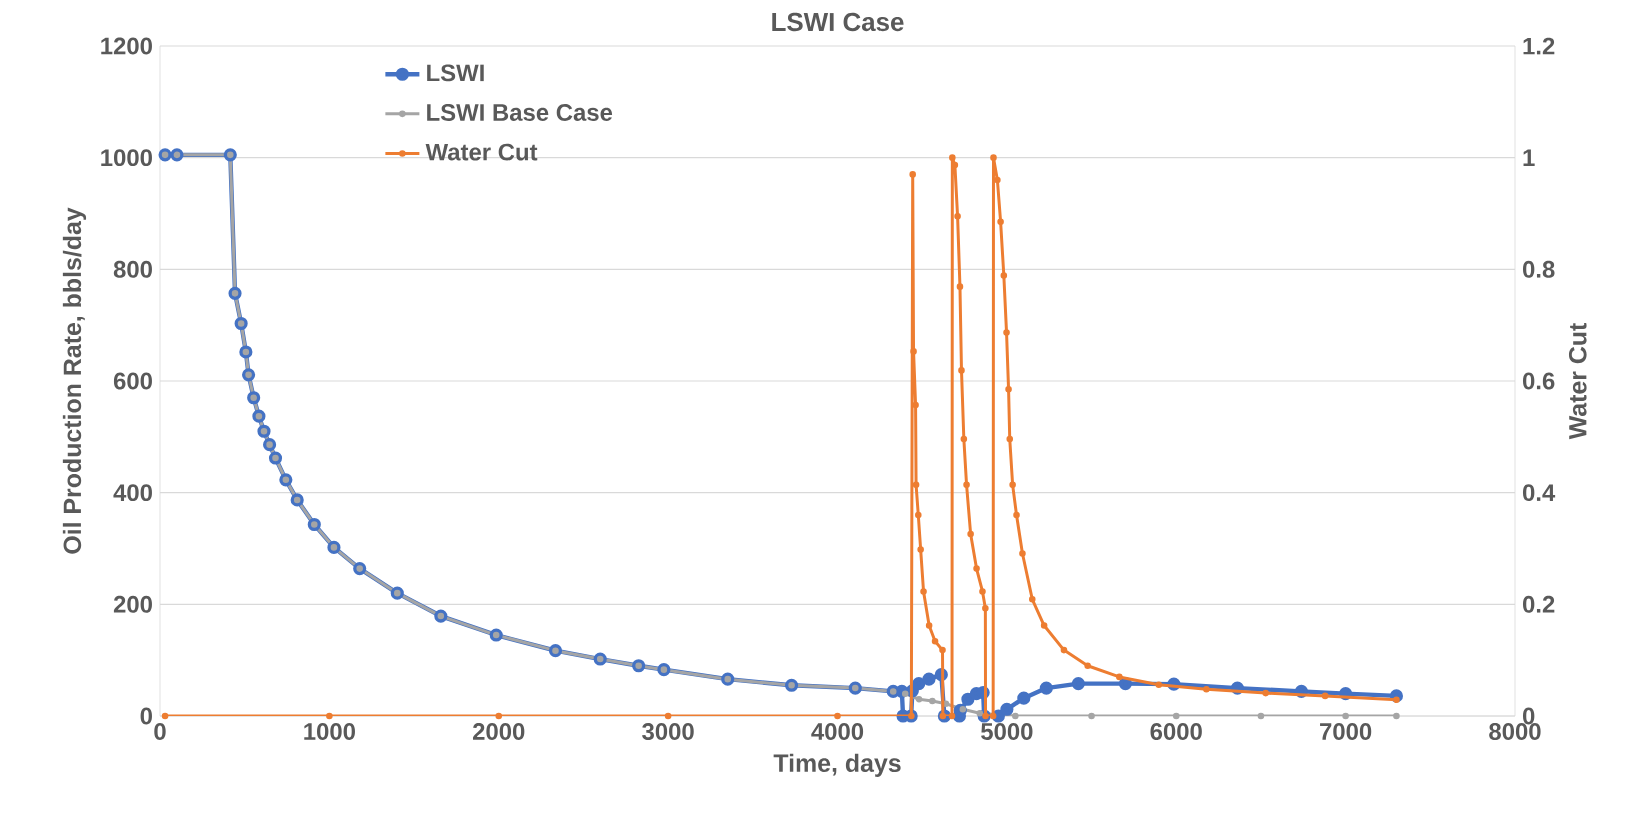 This screenshot has width=1648, height=826. Describe the element at coordinates (520, 112) in the screenshot. I see `legend-label: LSWI Base Case` at that location.